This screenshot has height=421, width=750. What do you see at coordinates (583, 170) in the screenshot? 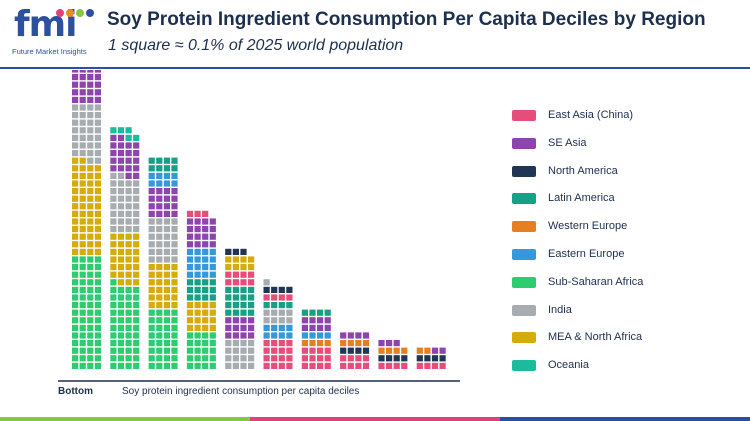
I see `legend-label: North America` at bounding box center [583, 170].